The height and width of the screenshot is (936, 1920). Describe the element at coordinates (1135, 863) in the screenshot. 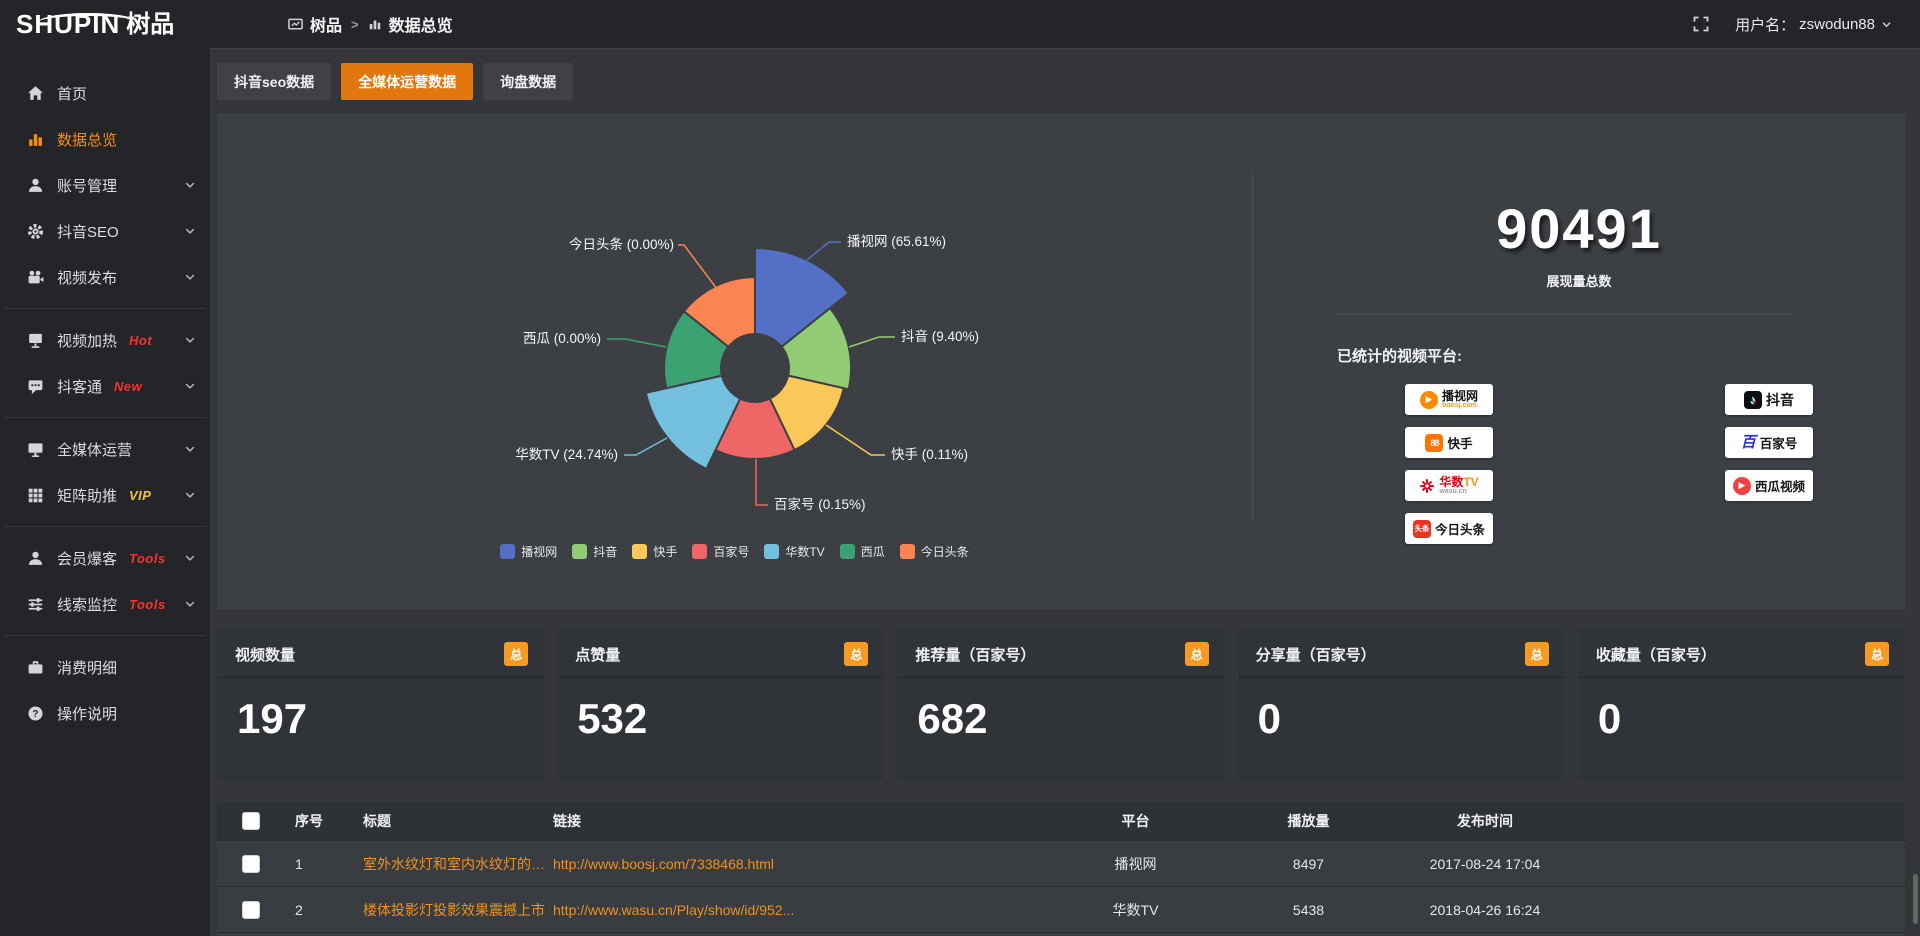

I see `cell-platform: 播视网` at that location.